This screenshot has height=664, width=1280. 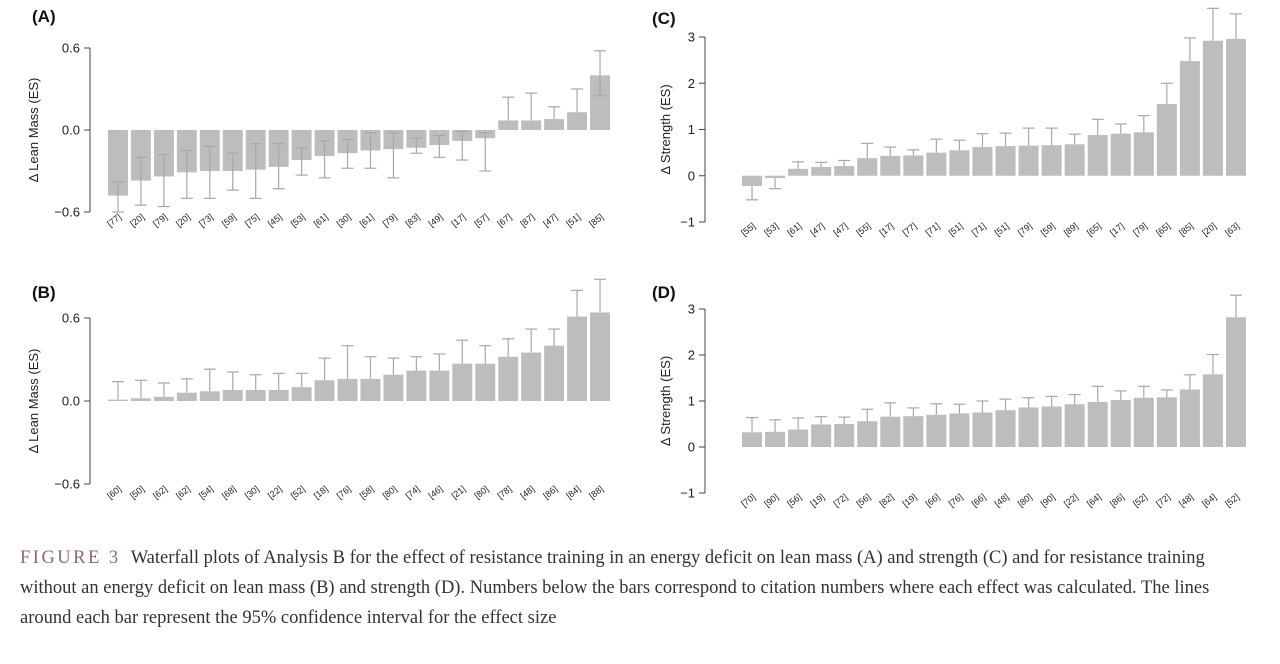 I want to click on y-tick-label-b: −0.6, so click(x=67, y=484).